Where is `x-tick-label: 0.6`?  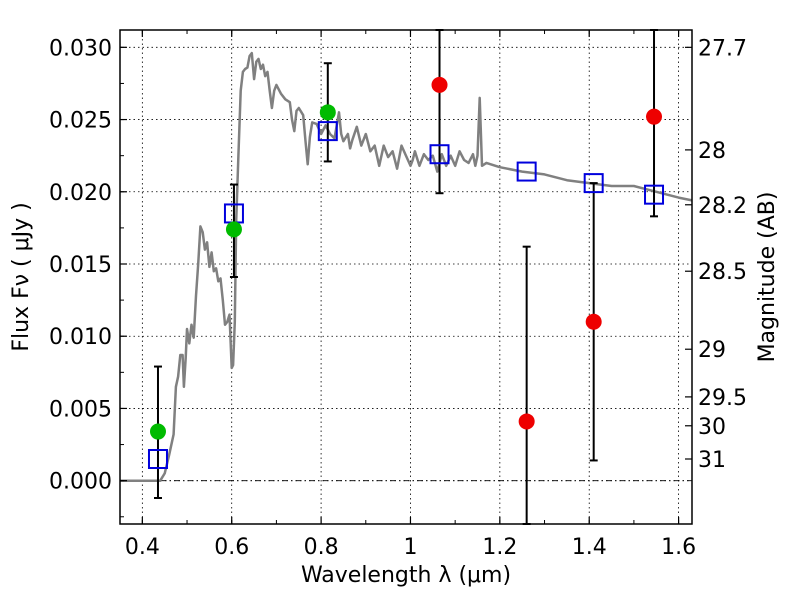 x-tick-label: 0.6 is located at coordinates (231, 547).